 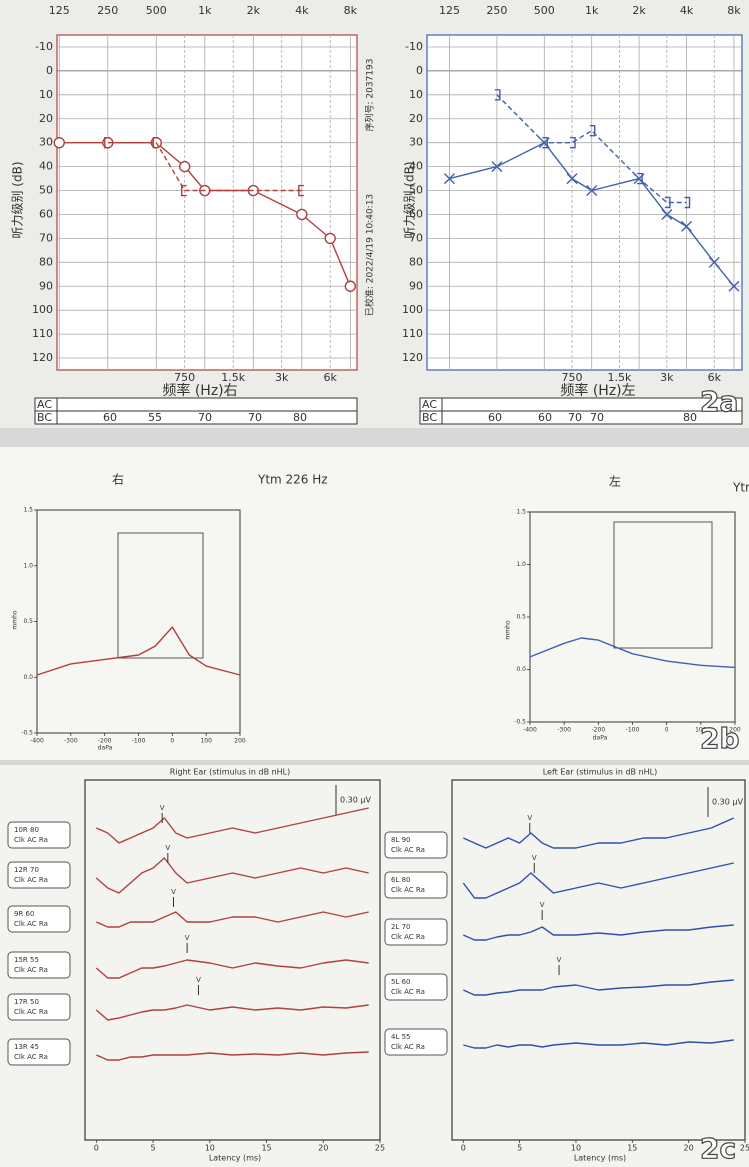 I want to click on x-axis-label: 频率 (Hz)右, so click(x=199, y=390).